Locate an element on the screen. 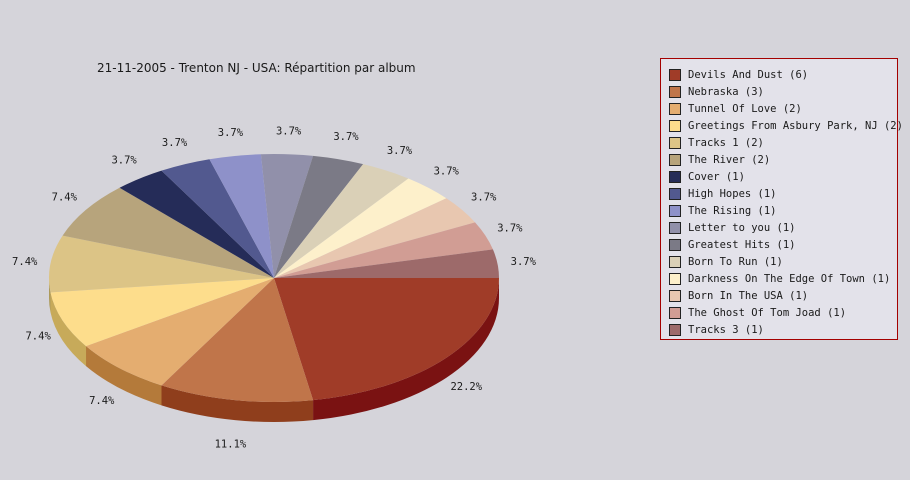  legend-item: Tracks 1 (2) is located at coordinates (783, 142).